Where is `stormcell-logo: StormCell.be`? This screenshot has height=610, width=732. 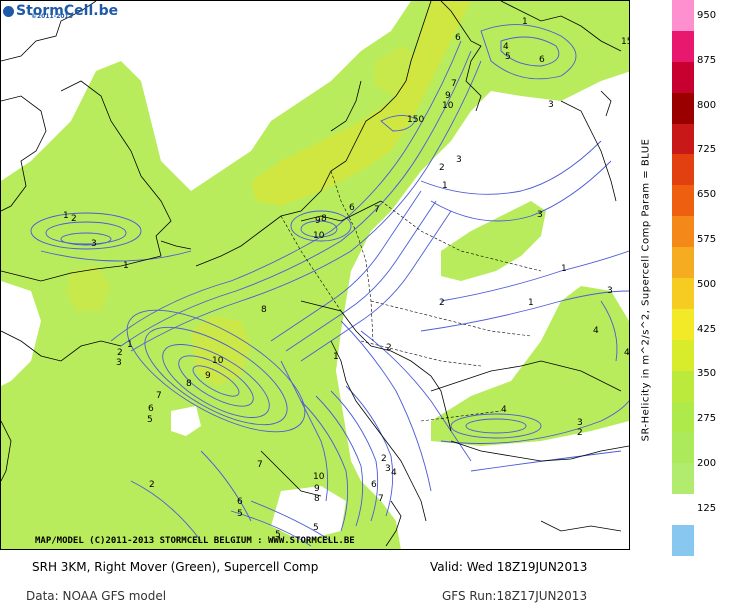
stormcell-logo: StormCell.be is located at coordinates (60, 11).